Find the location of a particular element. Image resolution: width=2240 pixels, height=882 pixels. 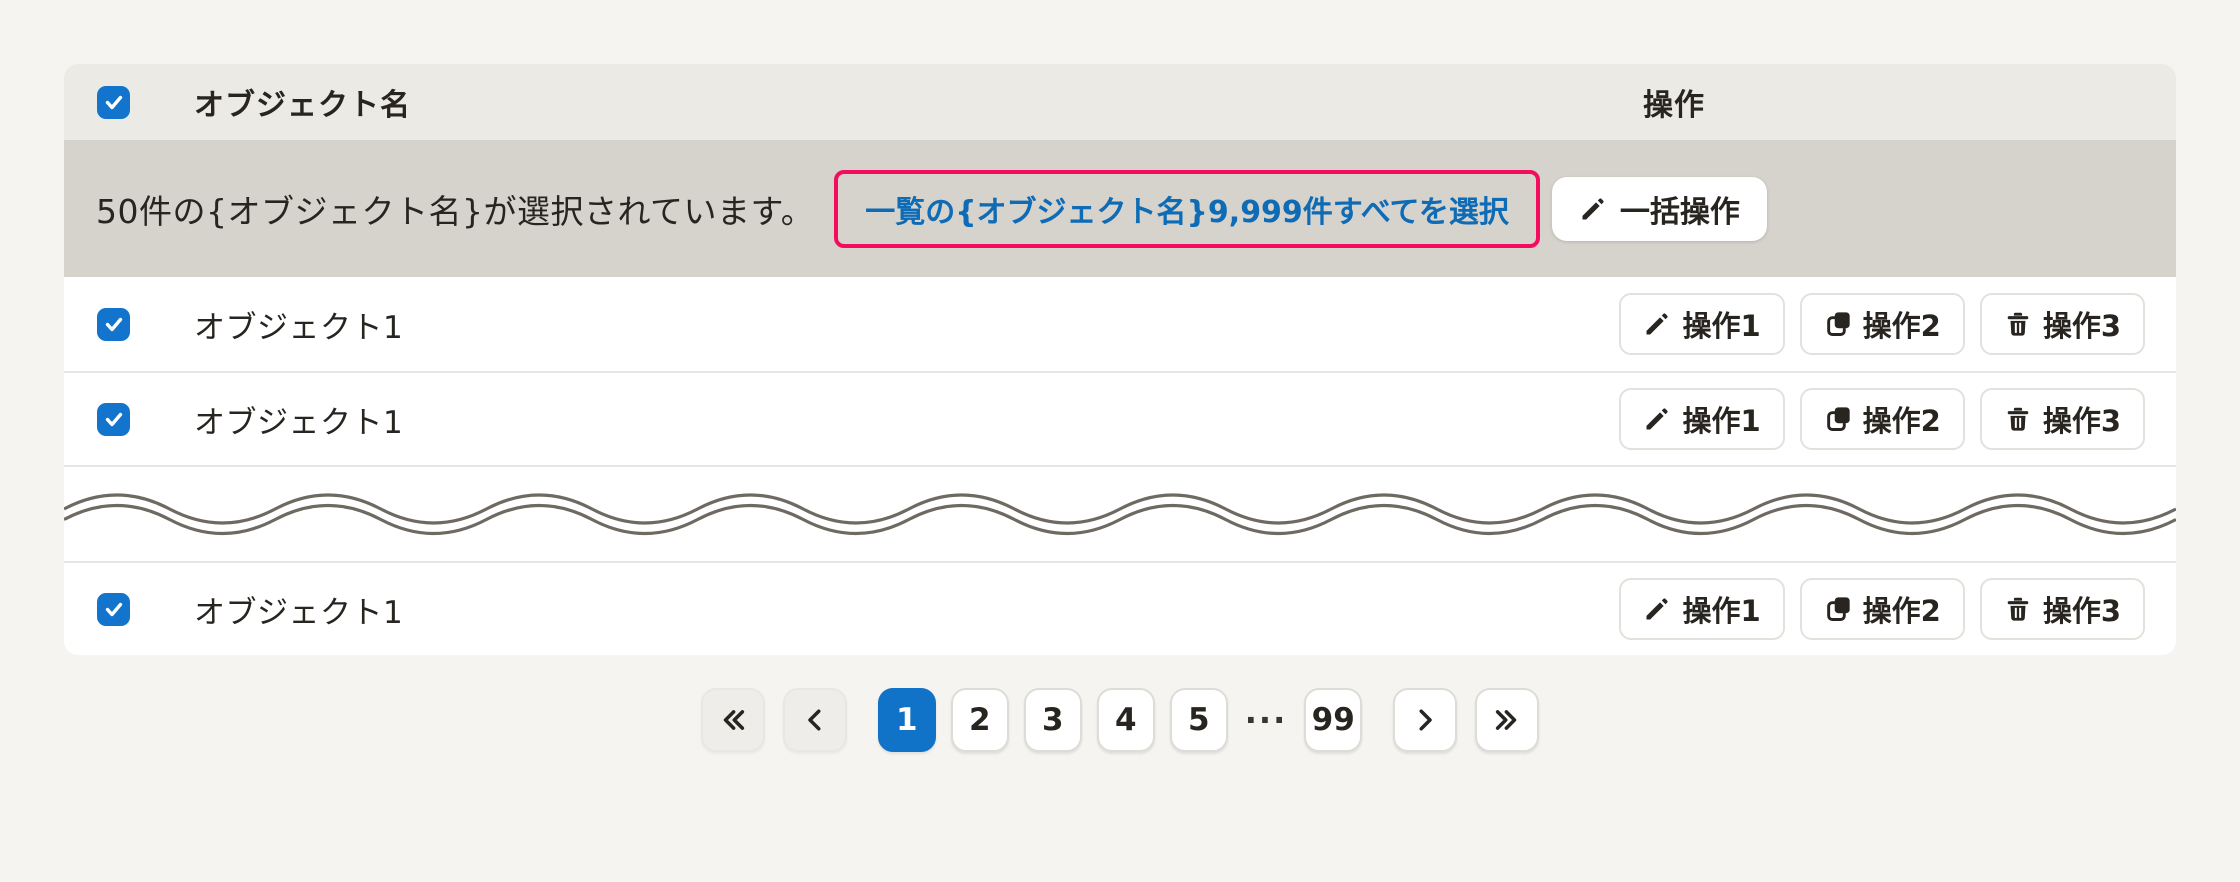

bulk-action-label: 一括操作 is located at coordinates (1679, 212).